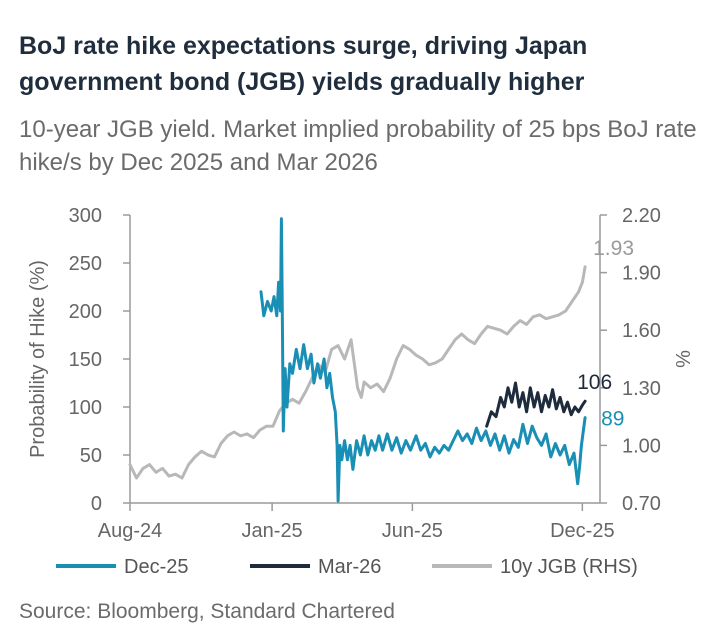  What do you see at coordinates (641, 446) in the screenshot?
I see `y2-tick-label: 1.00` at bounding box center [641, 446].